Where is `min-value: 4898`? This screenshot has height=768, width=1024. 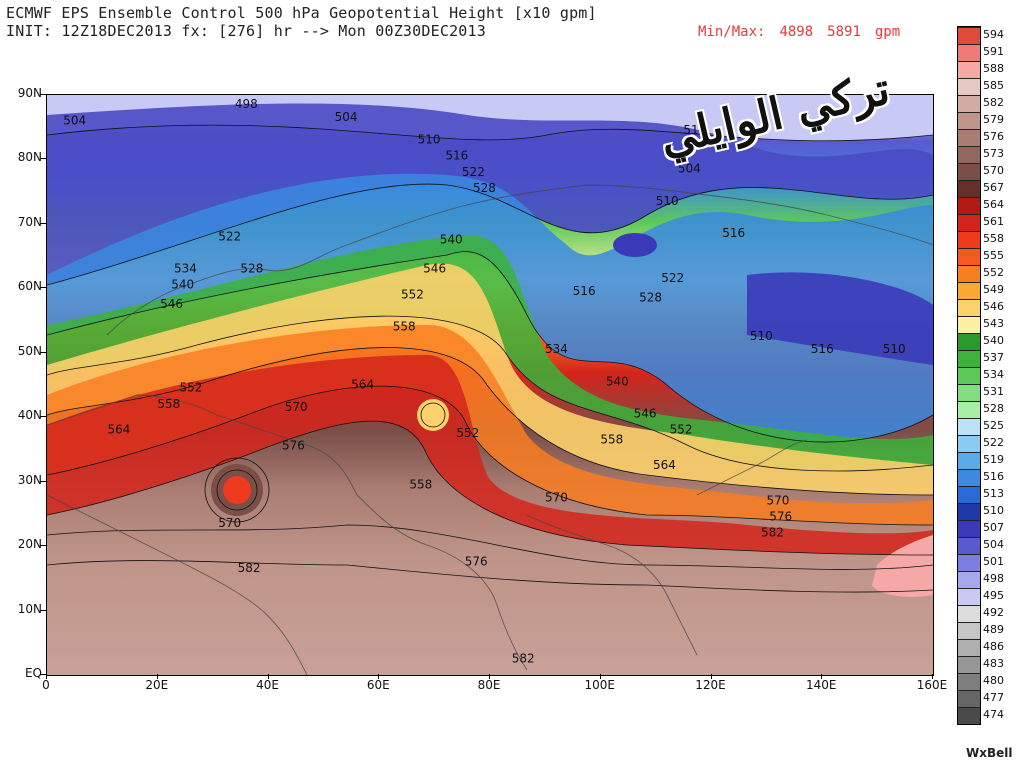
min-value: 4898 is located at coordinates (796, 32).